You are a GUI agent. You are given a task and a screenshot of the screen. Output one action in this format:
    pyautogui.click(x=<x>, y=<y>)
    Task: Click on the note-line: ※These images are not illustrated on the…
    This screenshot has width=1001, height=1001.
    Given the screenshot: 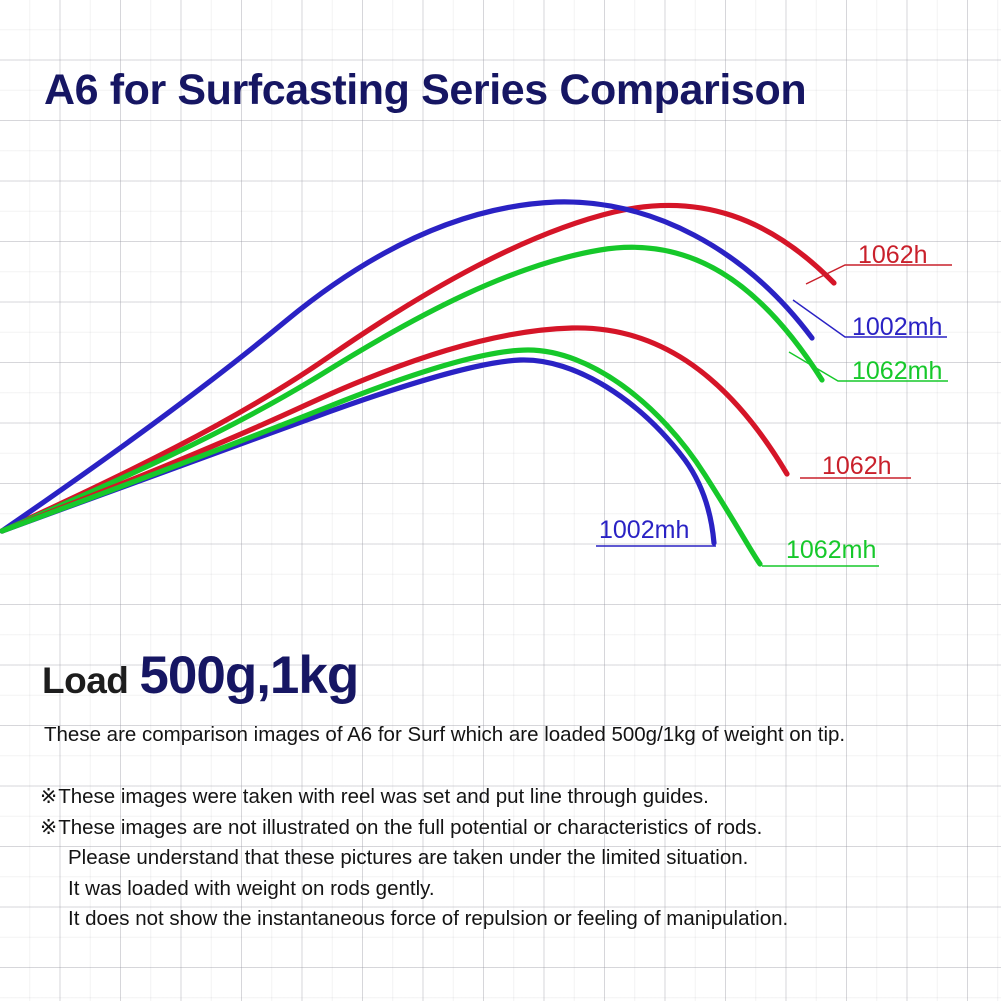 What is the action you would take?
    pyautogui.click(x=414, y=828)
    